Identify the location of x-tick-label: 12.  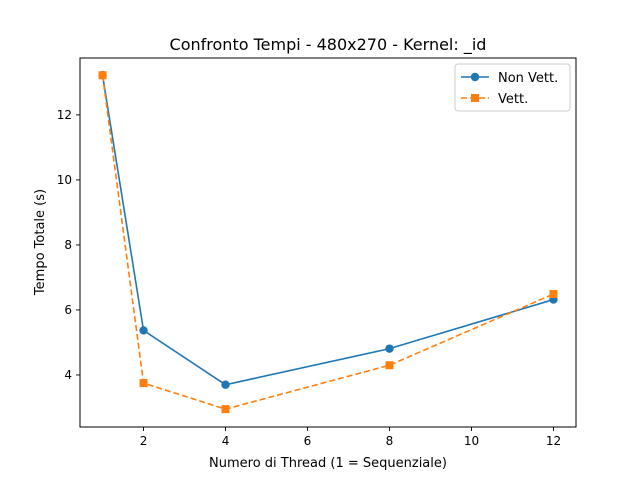
(553, 441).